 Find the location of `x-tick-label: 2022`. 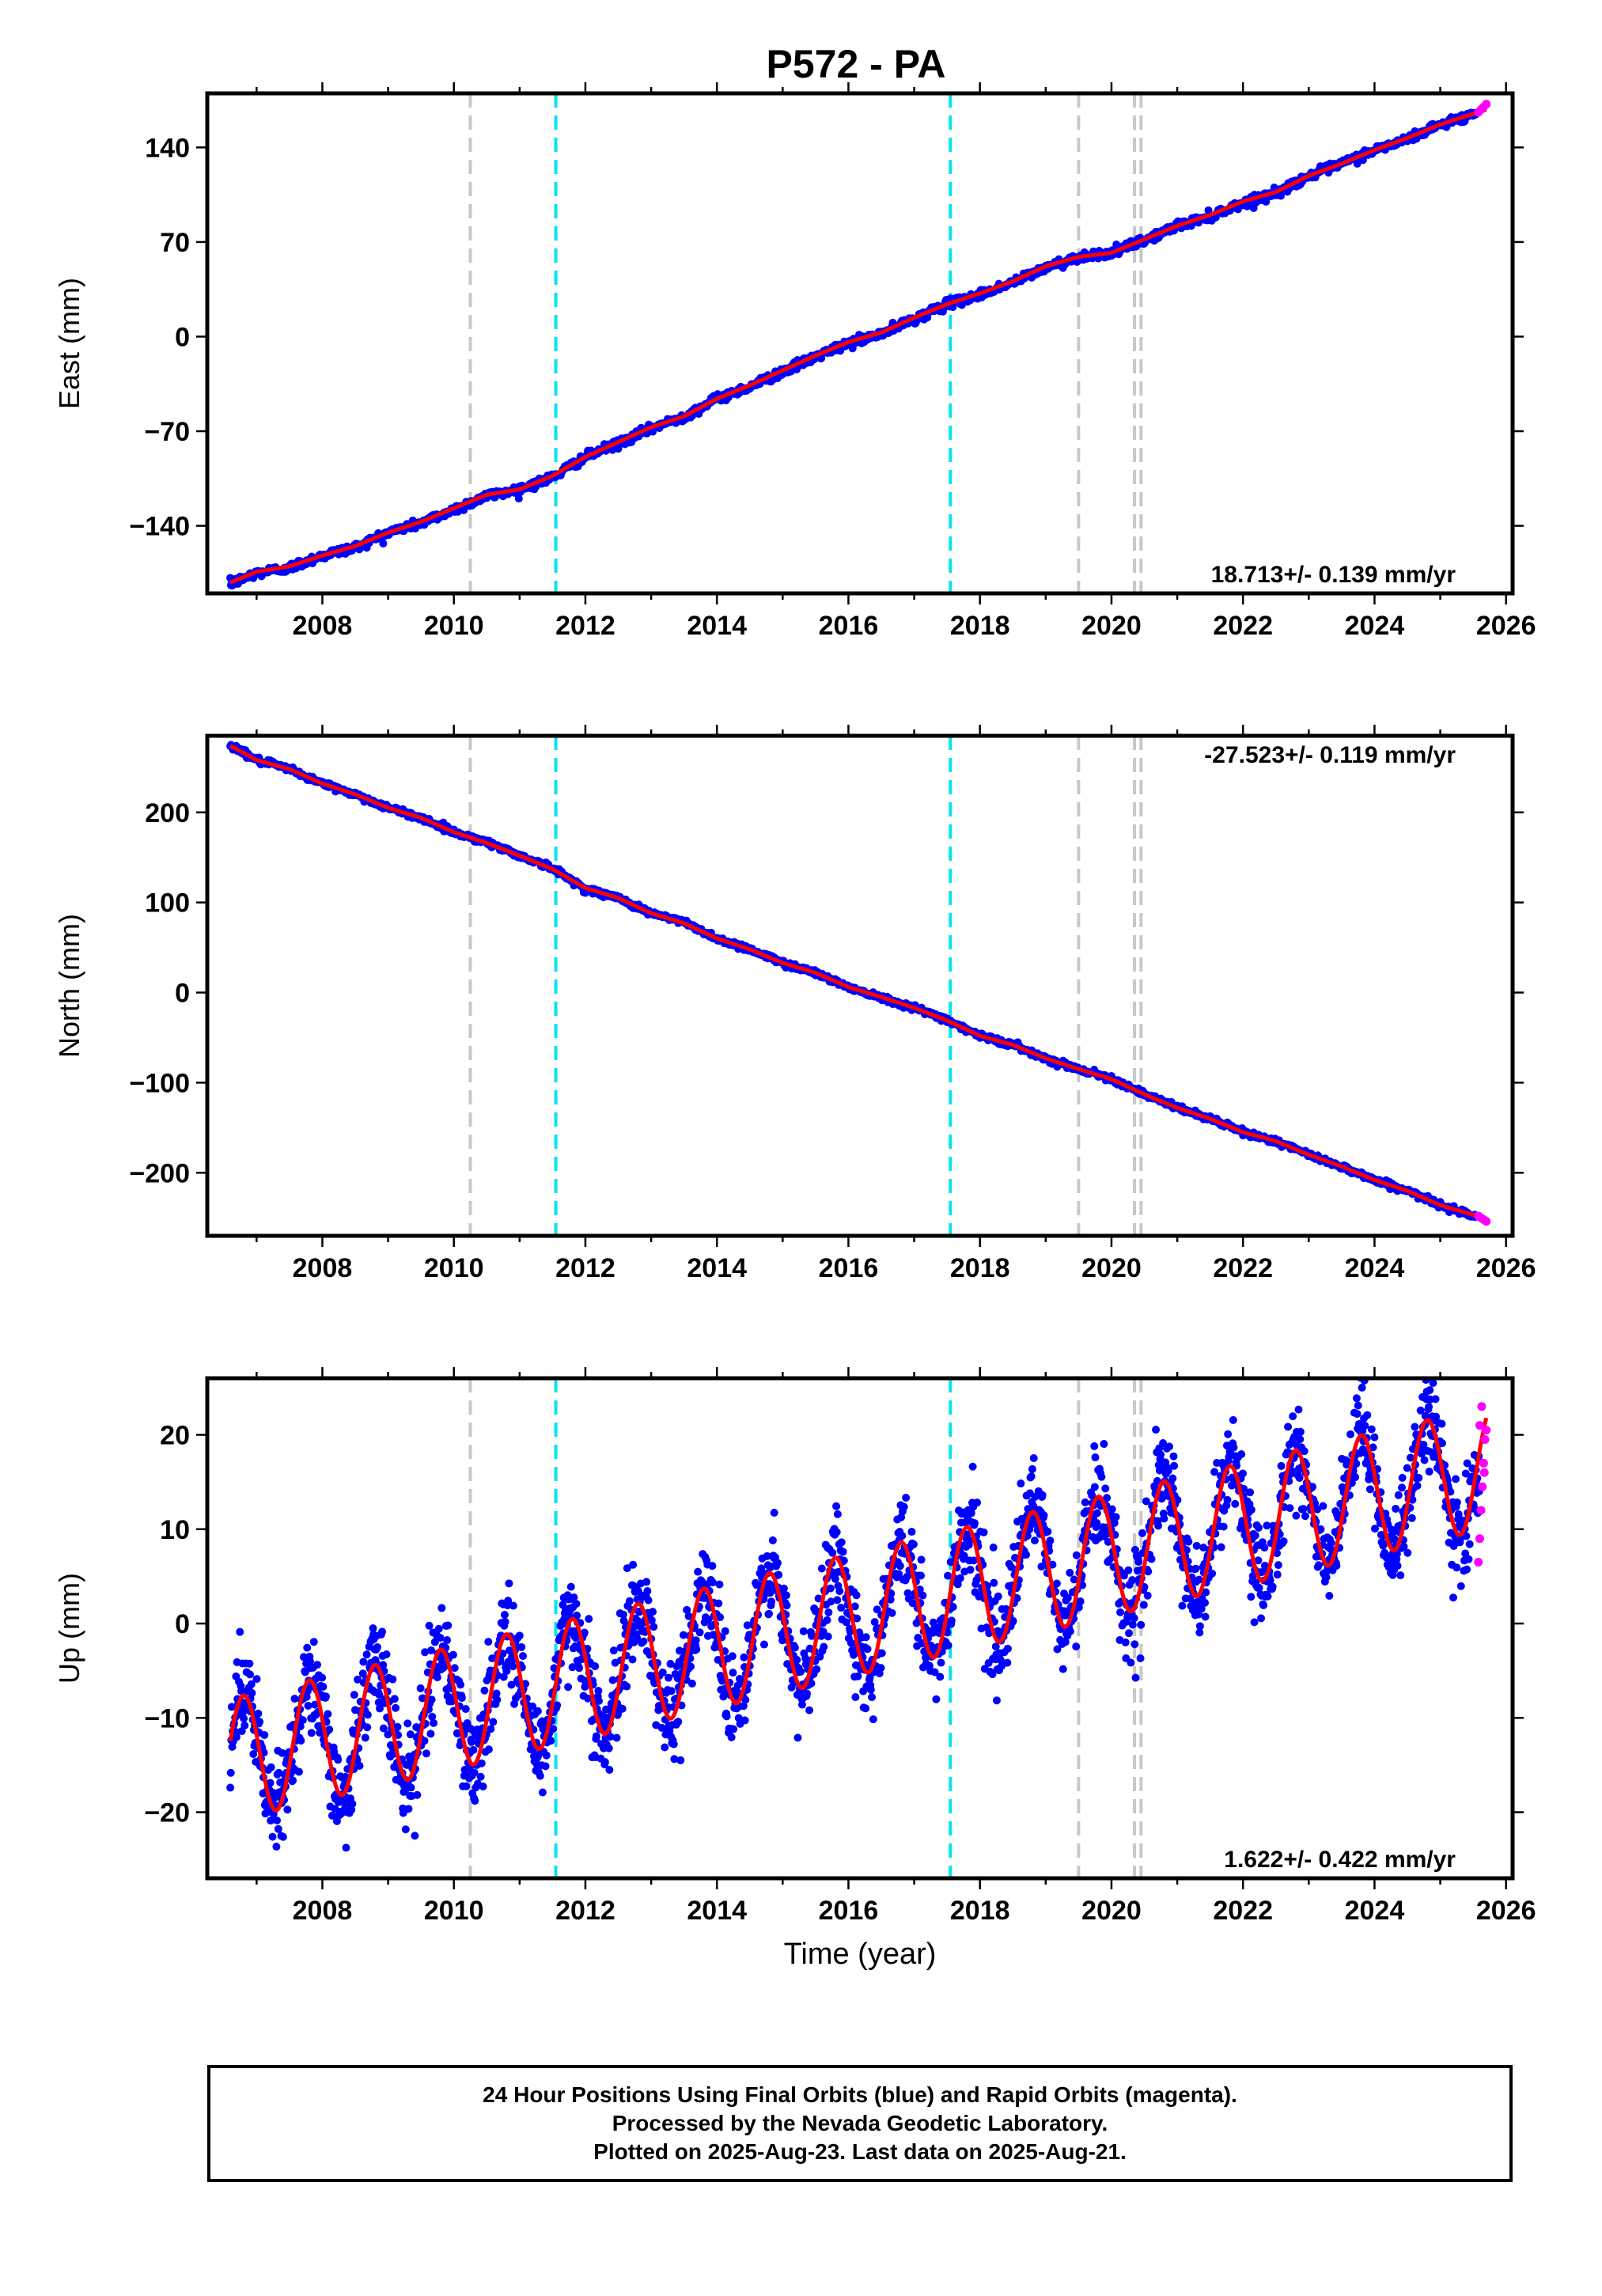

x-tick-label: 2022 is located at coordinates (1243, 1268).